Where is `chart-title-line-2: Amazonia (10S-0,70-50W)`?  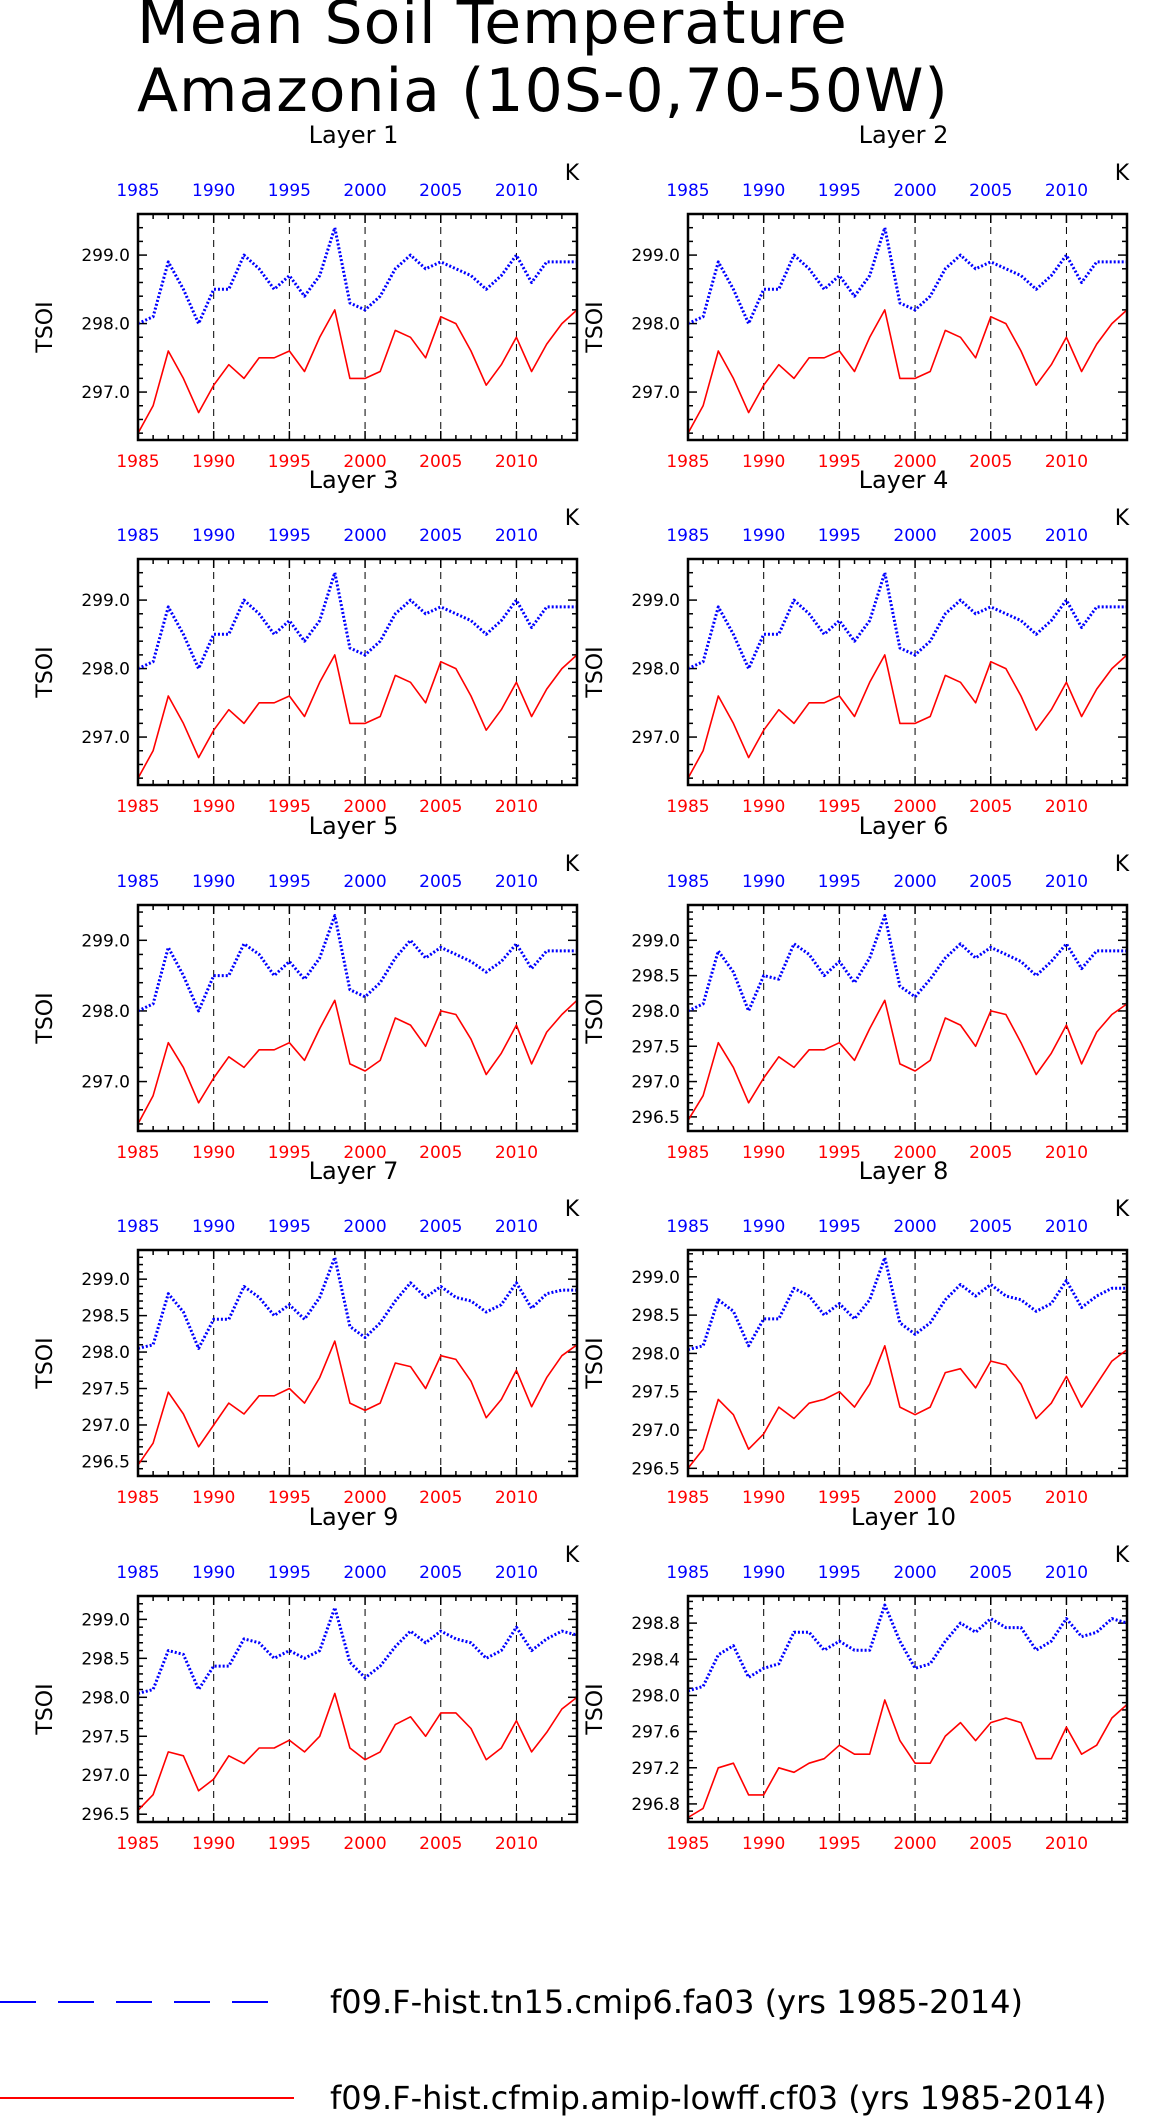 chart-title-line-2: Amazonia (10S-0,70-50W) is located at coordinates (543, 91).